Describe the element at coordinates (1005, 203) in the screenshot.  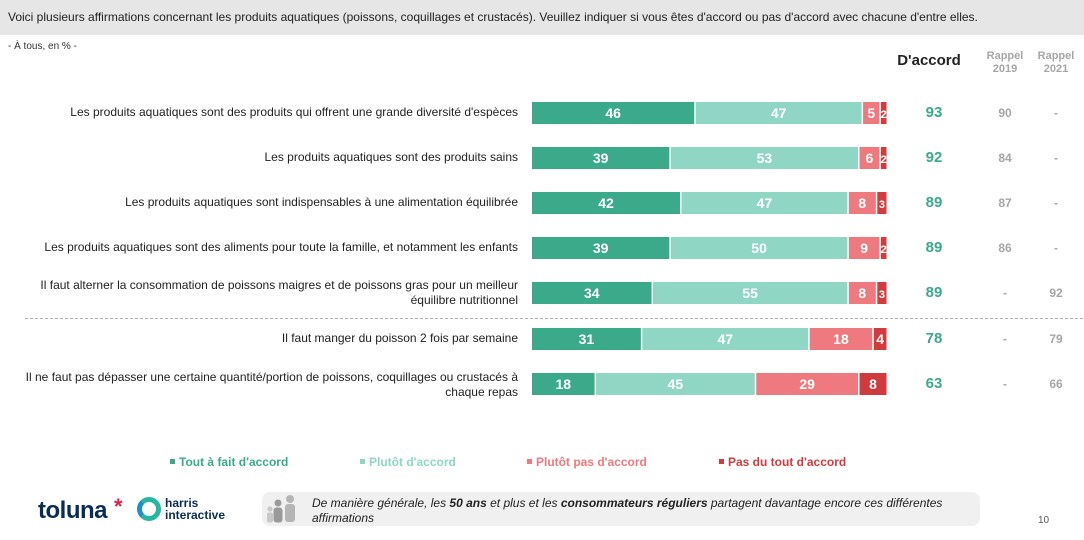
I see `rappel-2019-value: 87` at that location.